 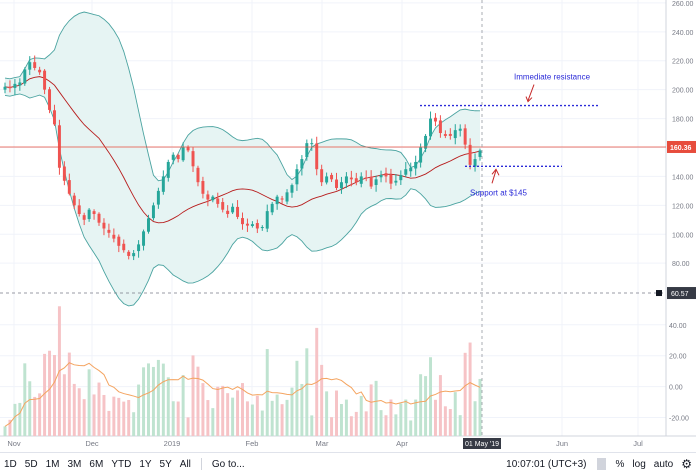 What do you see at coordinates (659, 293) in the screenshot?
I see `plus-icon` at bounding box center [659, 293].